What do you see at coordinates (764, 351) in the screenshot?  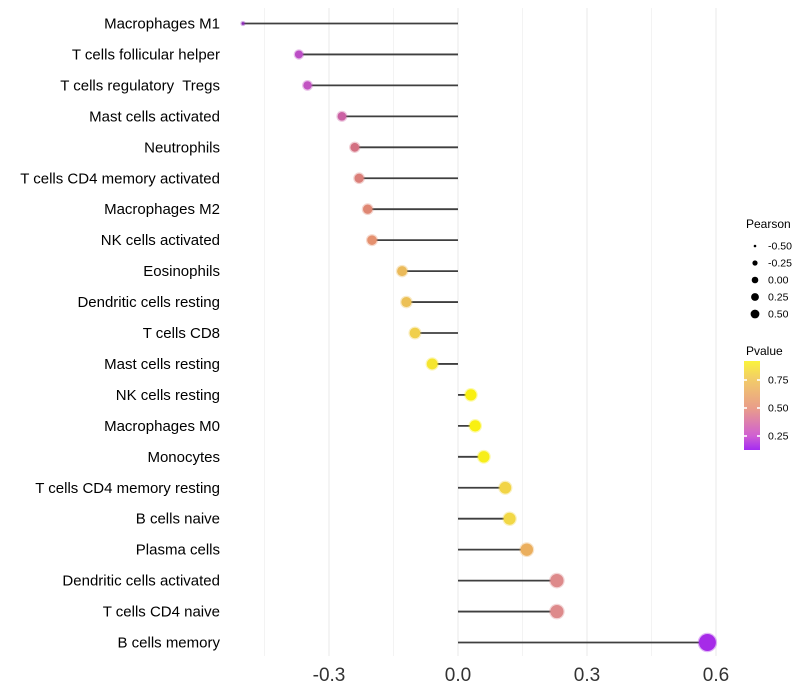 I see `color-legend-title: Pvalue` at bounding box center [764, 351].